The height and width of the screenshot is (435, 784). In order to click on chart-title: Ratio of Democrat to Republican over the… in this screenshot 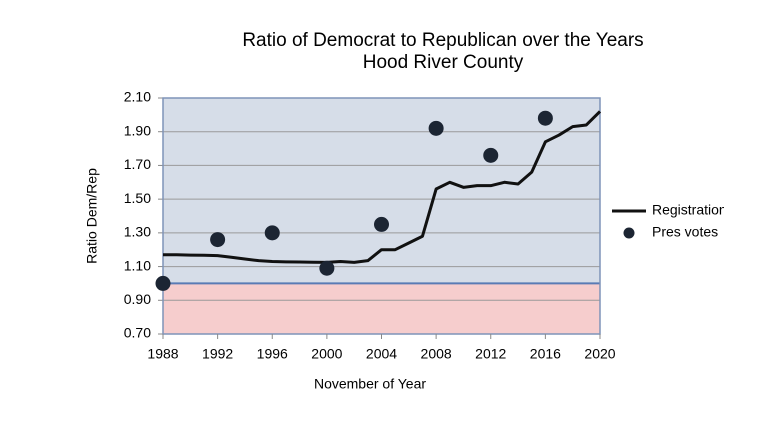, I will do `click(442, 40)`.